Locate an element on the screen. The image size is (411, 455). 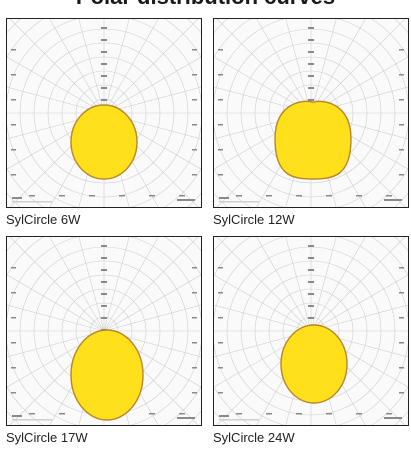
diagram-caption: SylCircle 17W is located at coordinates (47, 437).